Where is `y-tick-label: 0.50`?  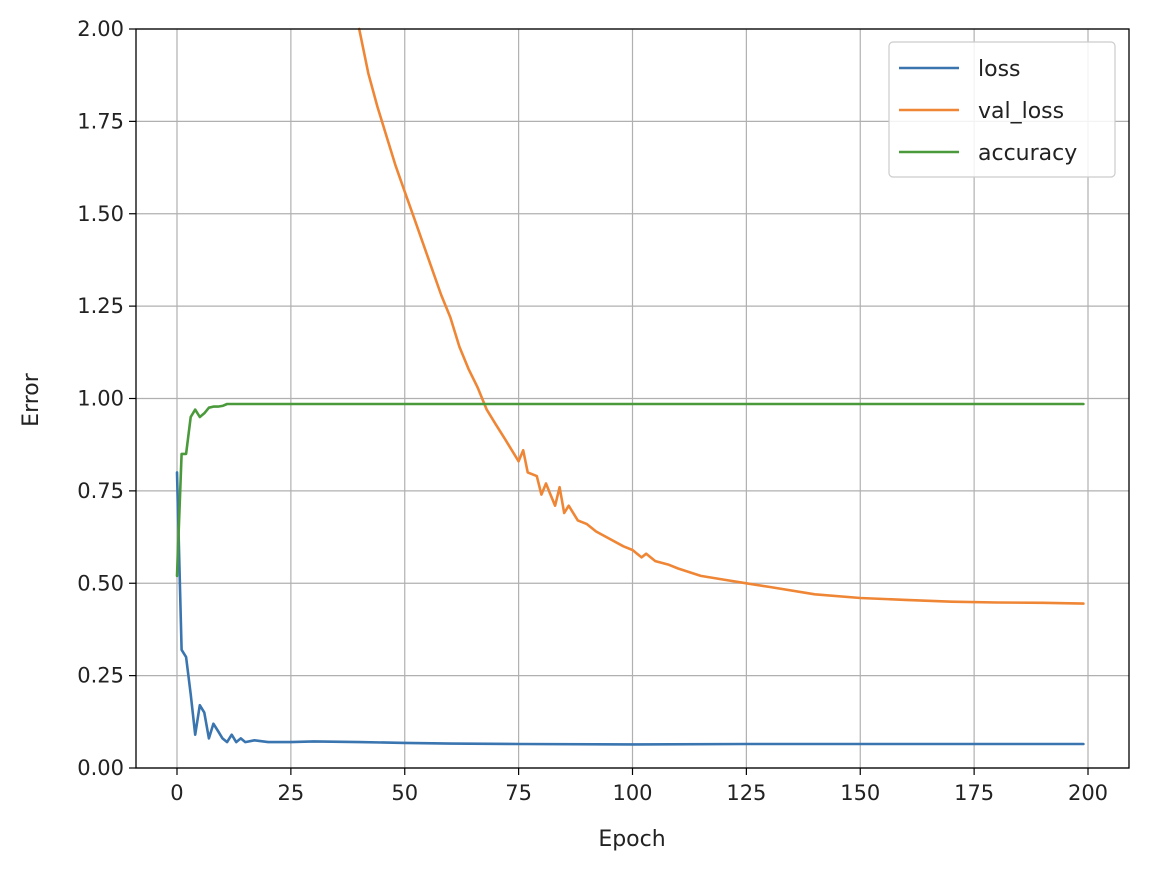 y-tick-label: 0.50 is located at coordinates (100, 583).